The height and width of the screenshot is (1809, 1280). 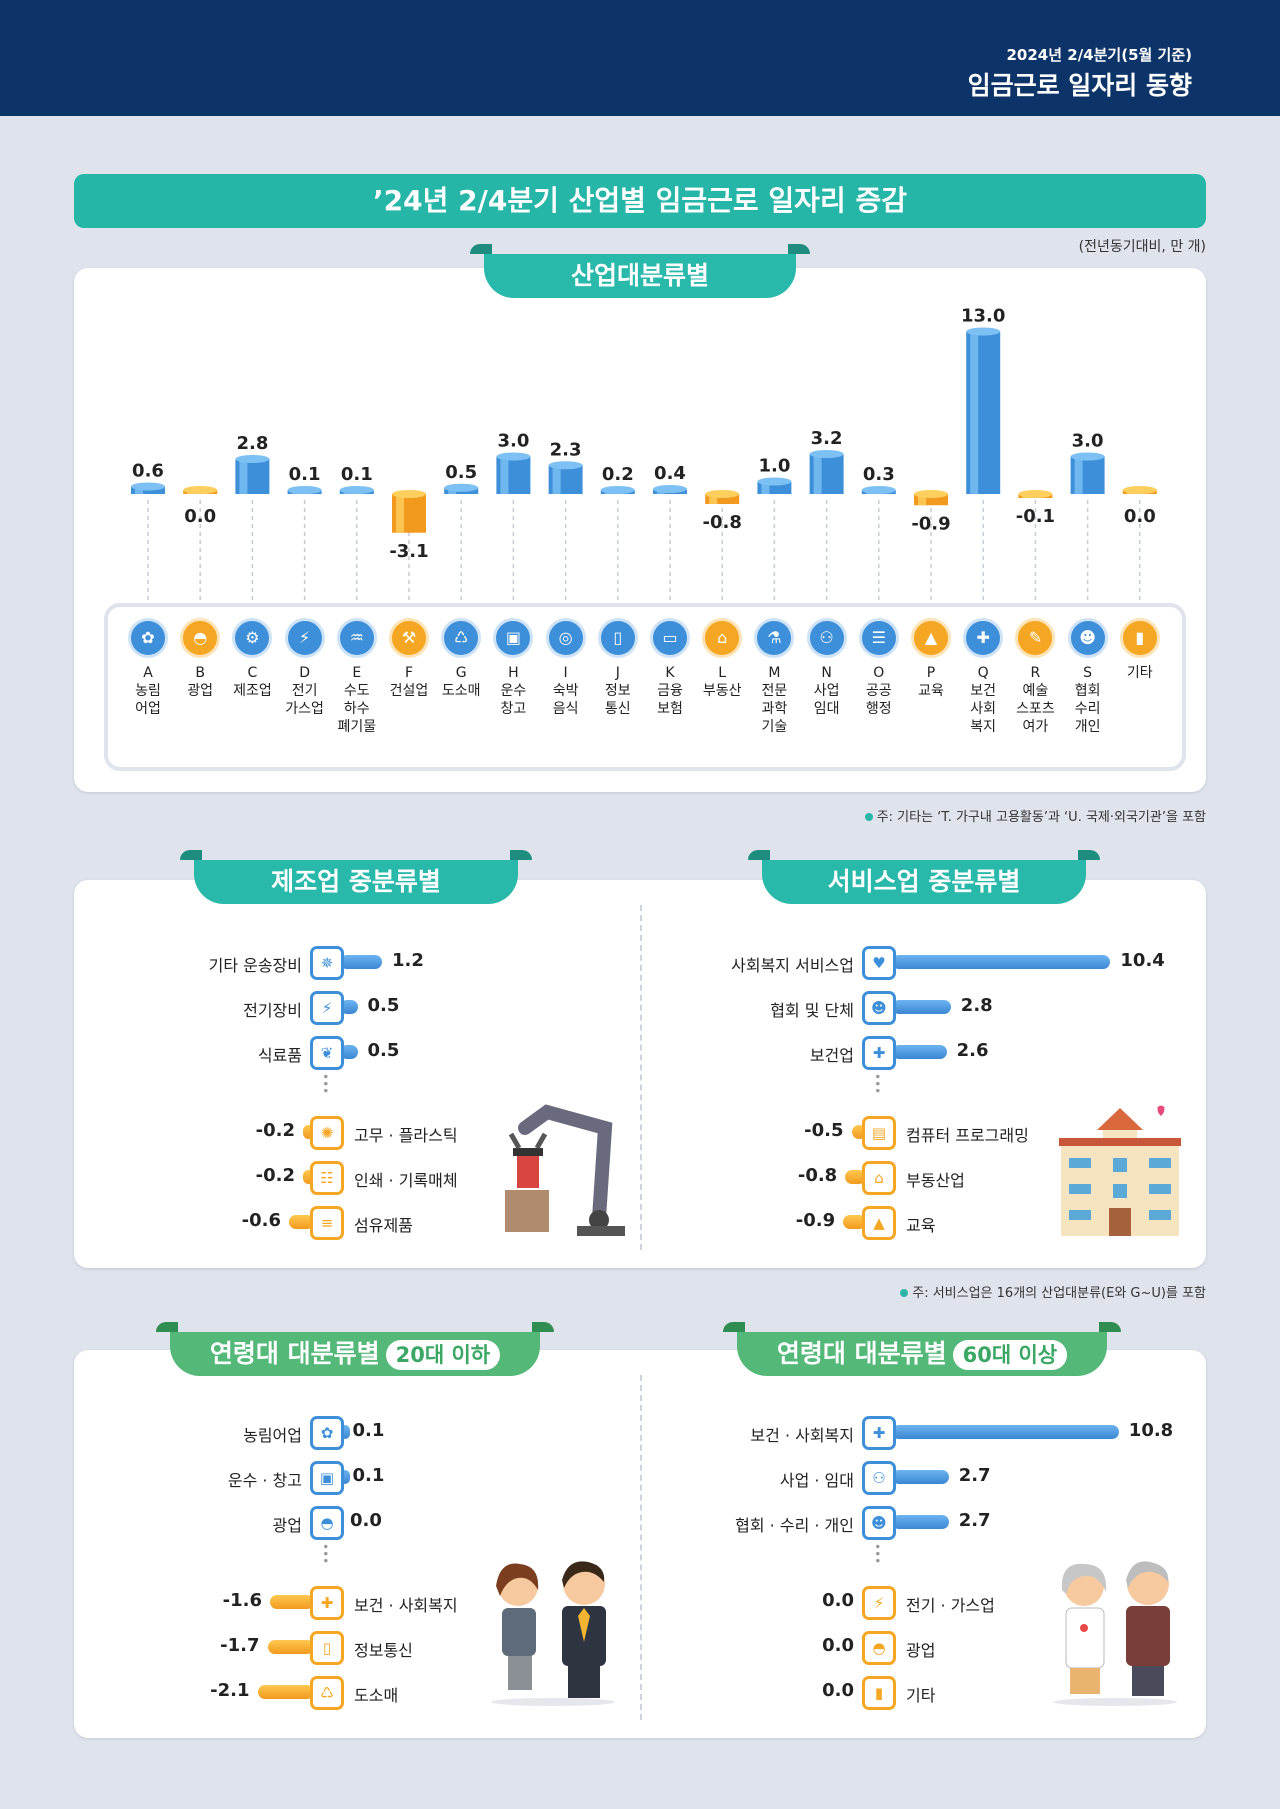 What do you see at coordinates (200, 673) in the screenshot?
I see `category-code: B` at bounding box center [200, 673].